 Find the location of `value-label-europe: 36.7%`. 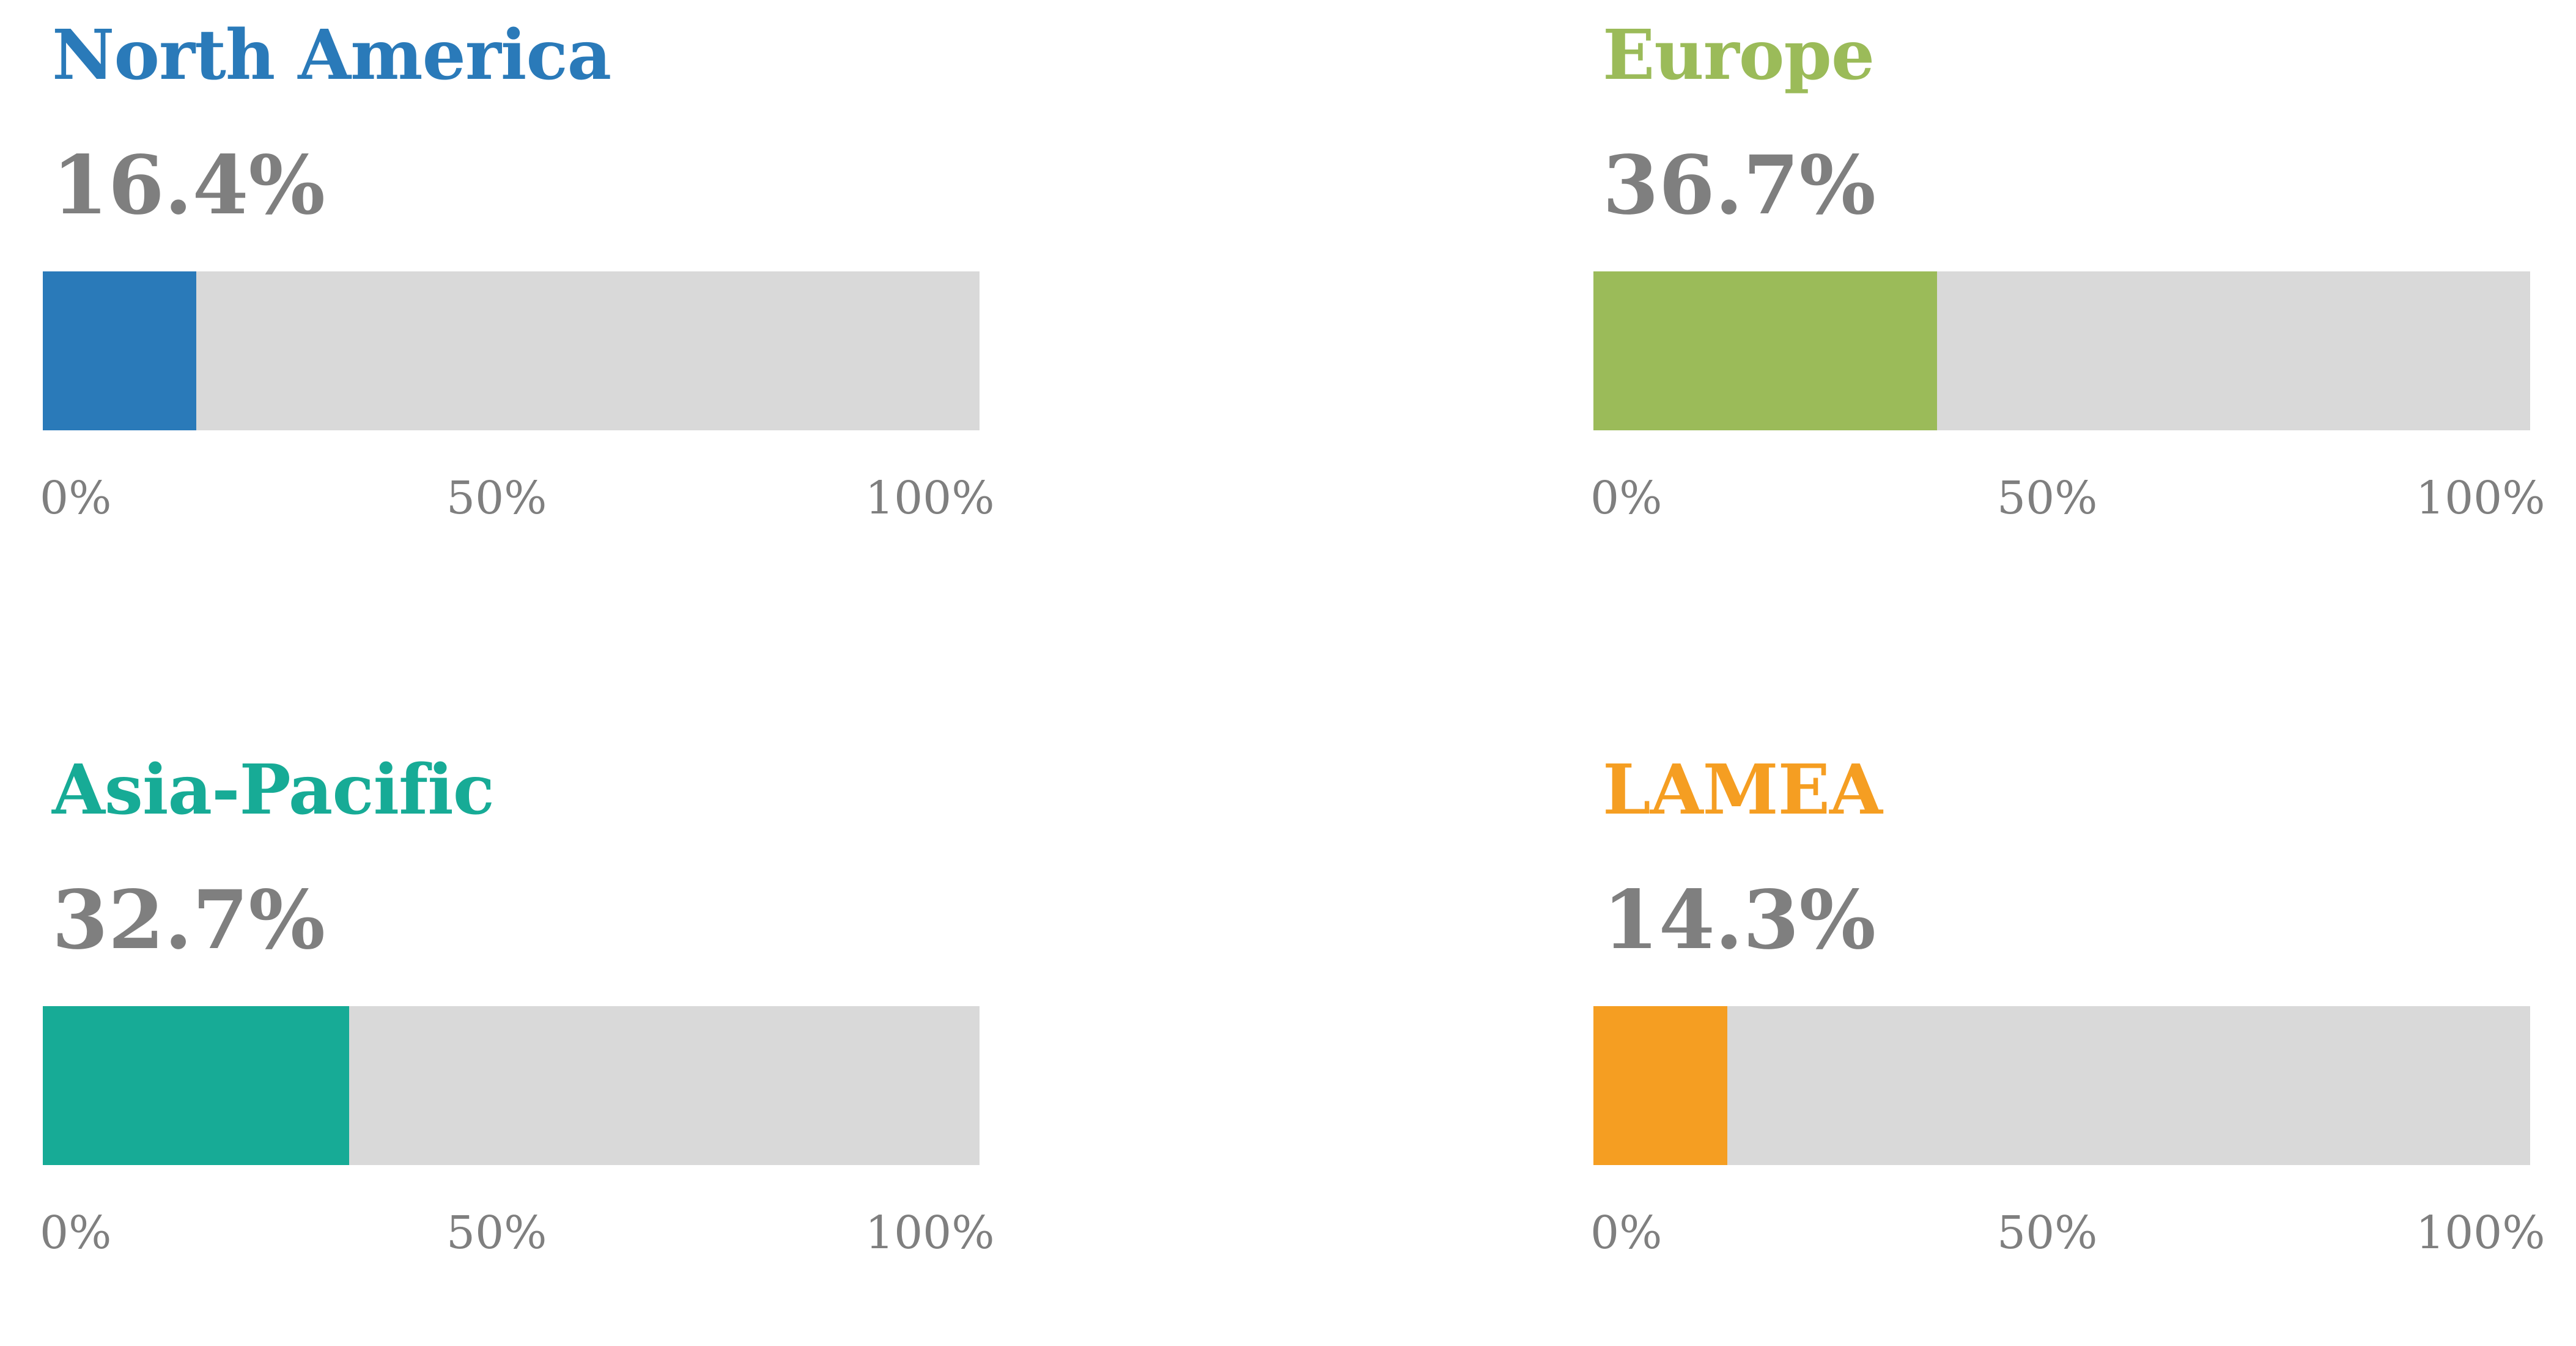

value-label-europe: 36.7% is located at coordinates (1739, 185).